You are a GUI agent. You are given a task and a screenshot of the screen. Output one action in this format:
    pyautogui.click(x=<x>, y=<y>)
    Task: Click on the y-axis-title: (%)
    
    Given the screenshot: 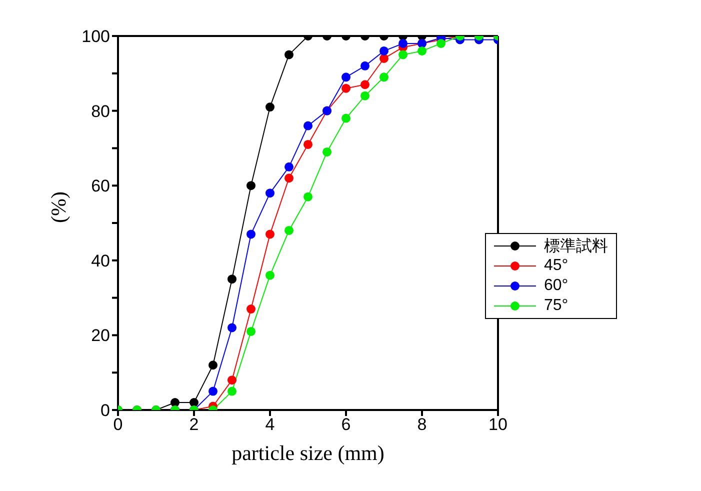 What is the action you would take?
    pyautogui.click(x=58, y=207)
    